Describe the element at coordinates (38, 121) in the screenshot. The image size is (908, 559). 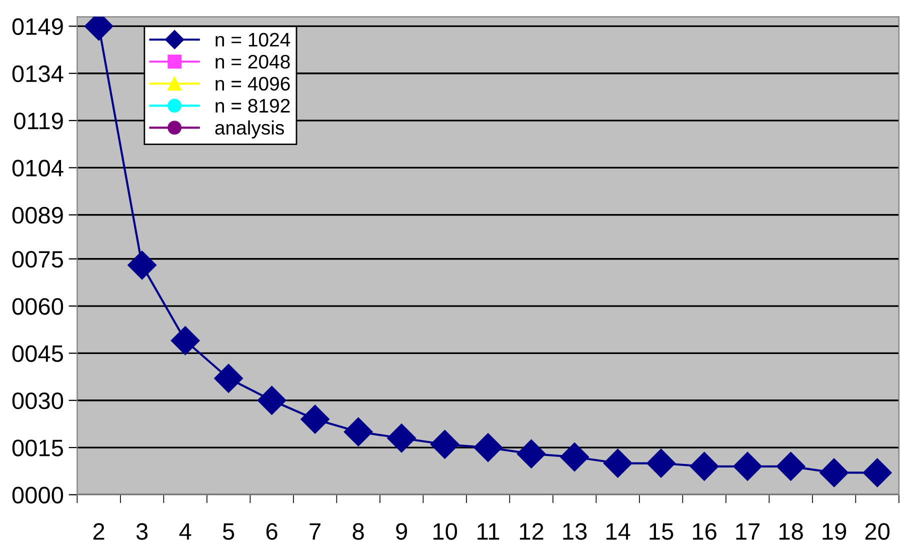
I see `y-tick-label: 0119` at that location.